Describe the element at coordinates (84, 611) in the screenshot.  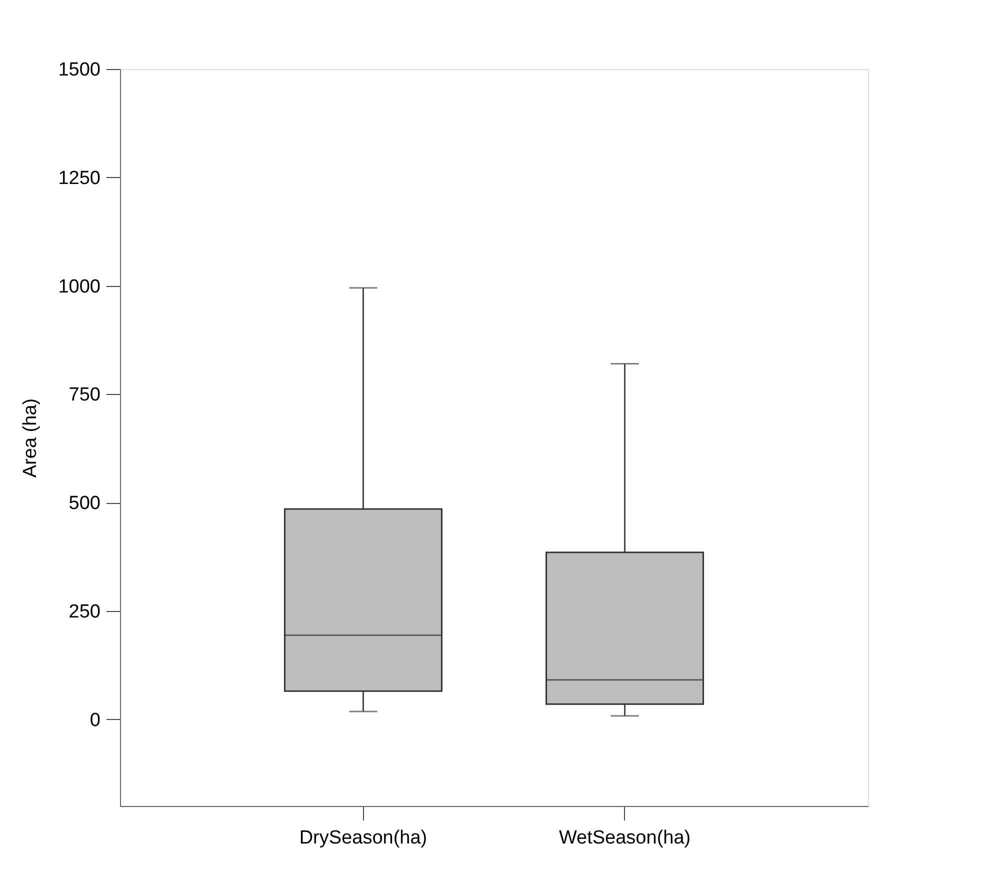
I see `y-tick-label: 250` at that location.